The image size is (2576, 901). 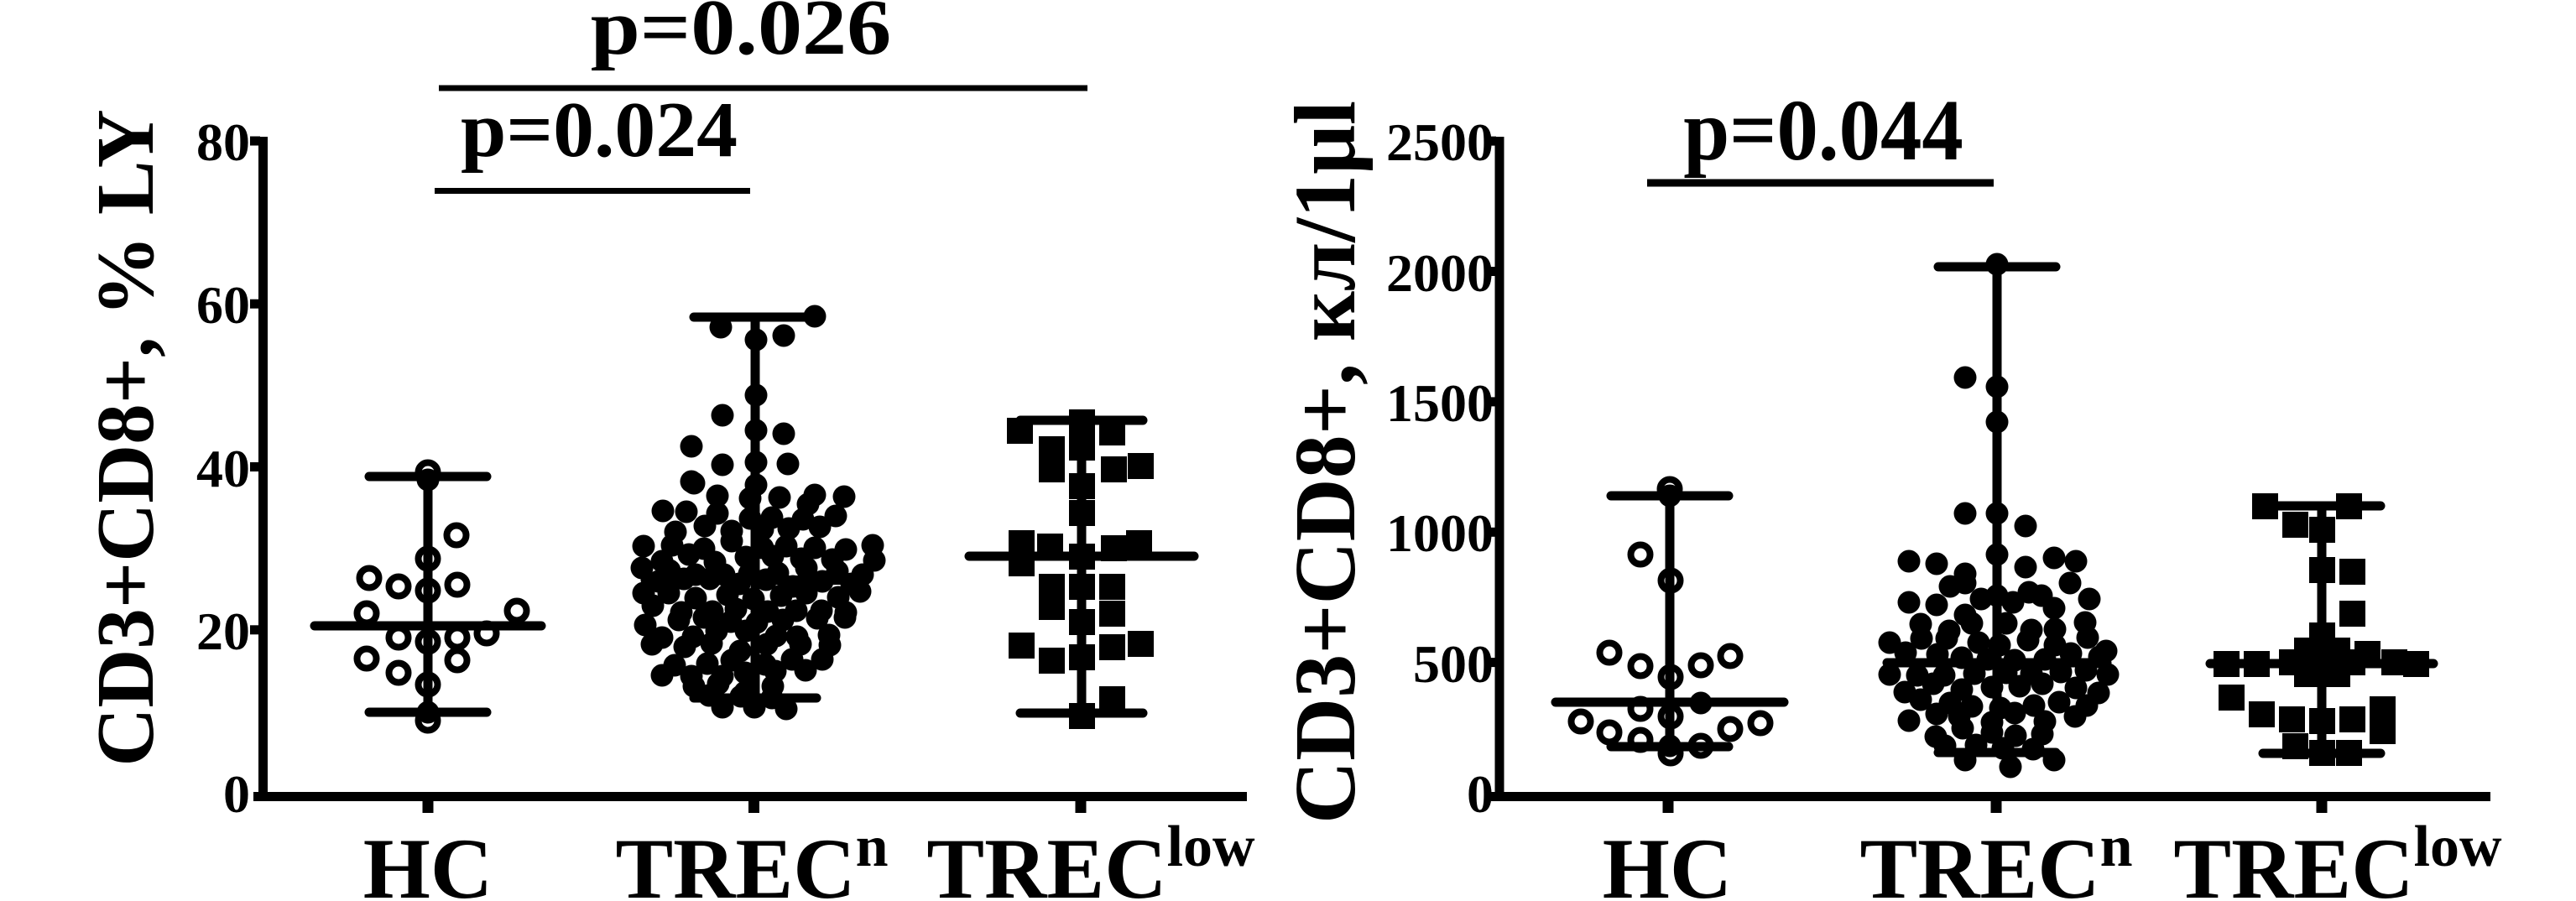 What do you see at coordinates (1440, 273) in the screenshot?
I see `svg-text: 2000` at bounding box center [1440, 273].